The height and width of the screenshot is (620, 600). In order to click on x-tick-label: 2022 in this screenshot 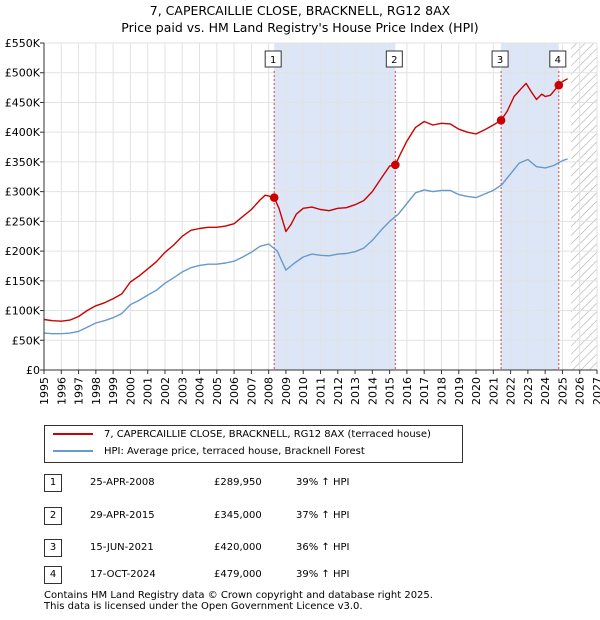, I will do `click(511, 391)`.